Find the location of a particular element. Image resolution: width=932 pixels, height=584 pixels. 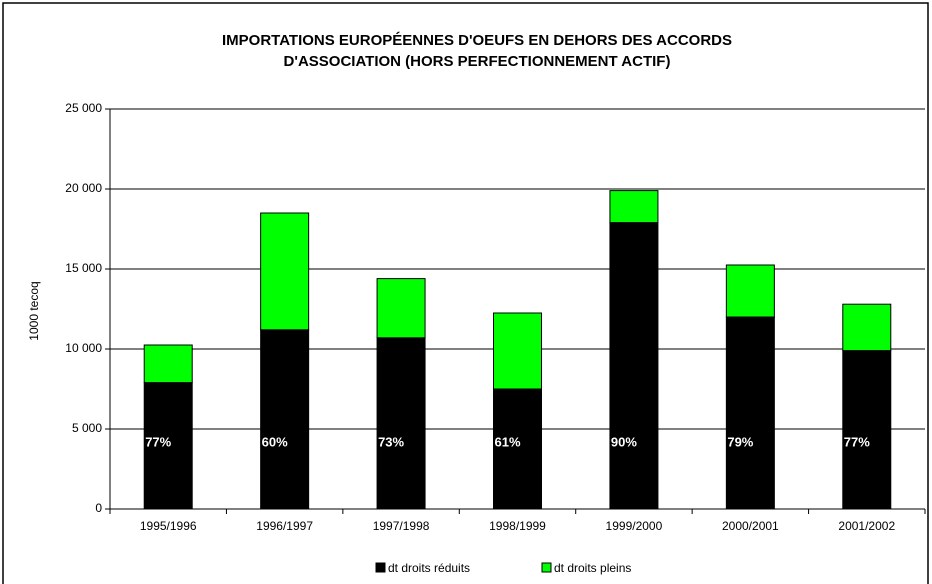

y-tick-label: 10 000 is located at coordinates (83, 348).